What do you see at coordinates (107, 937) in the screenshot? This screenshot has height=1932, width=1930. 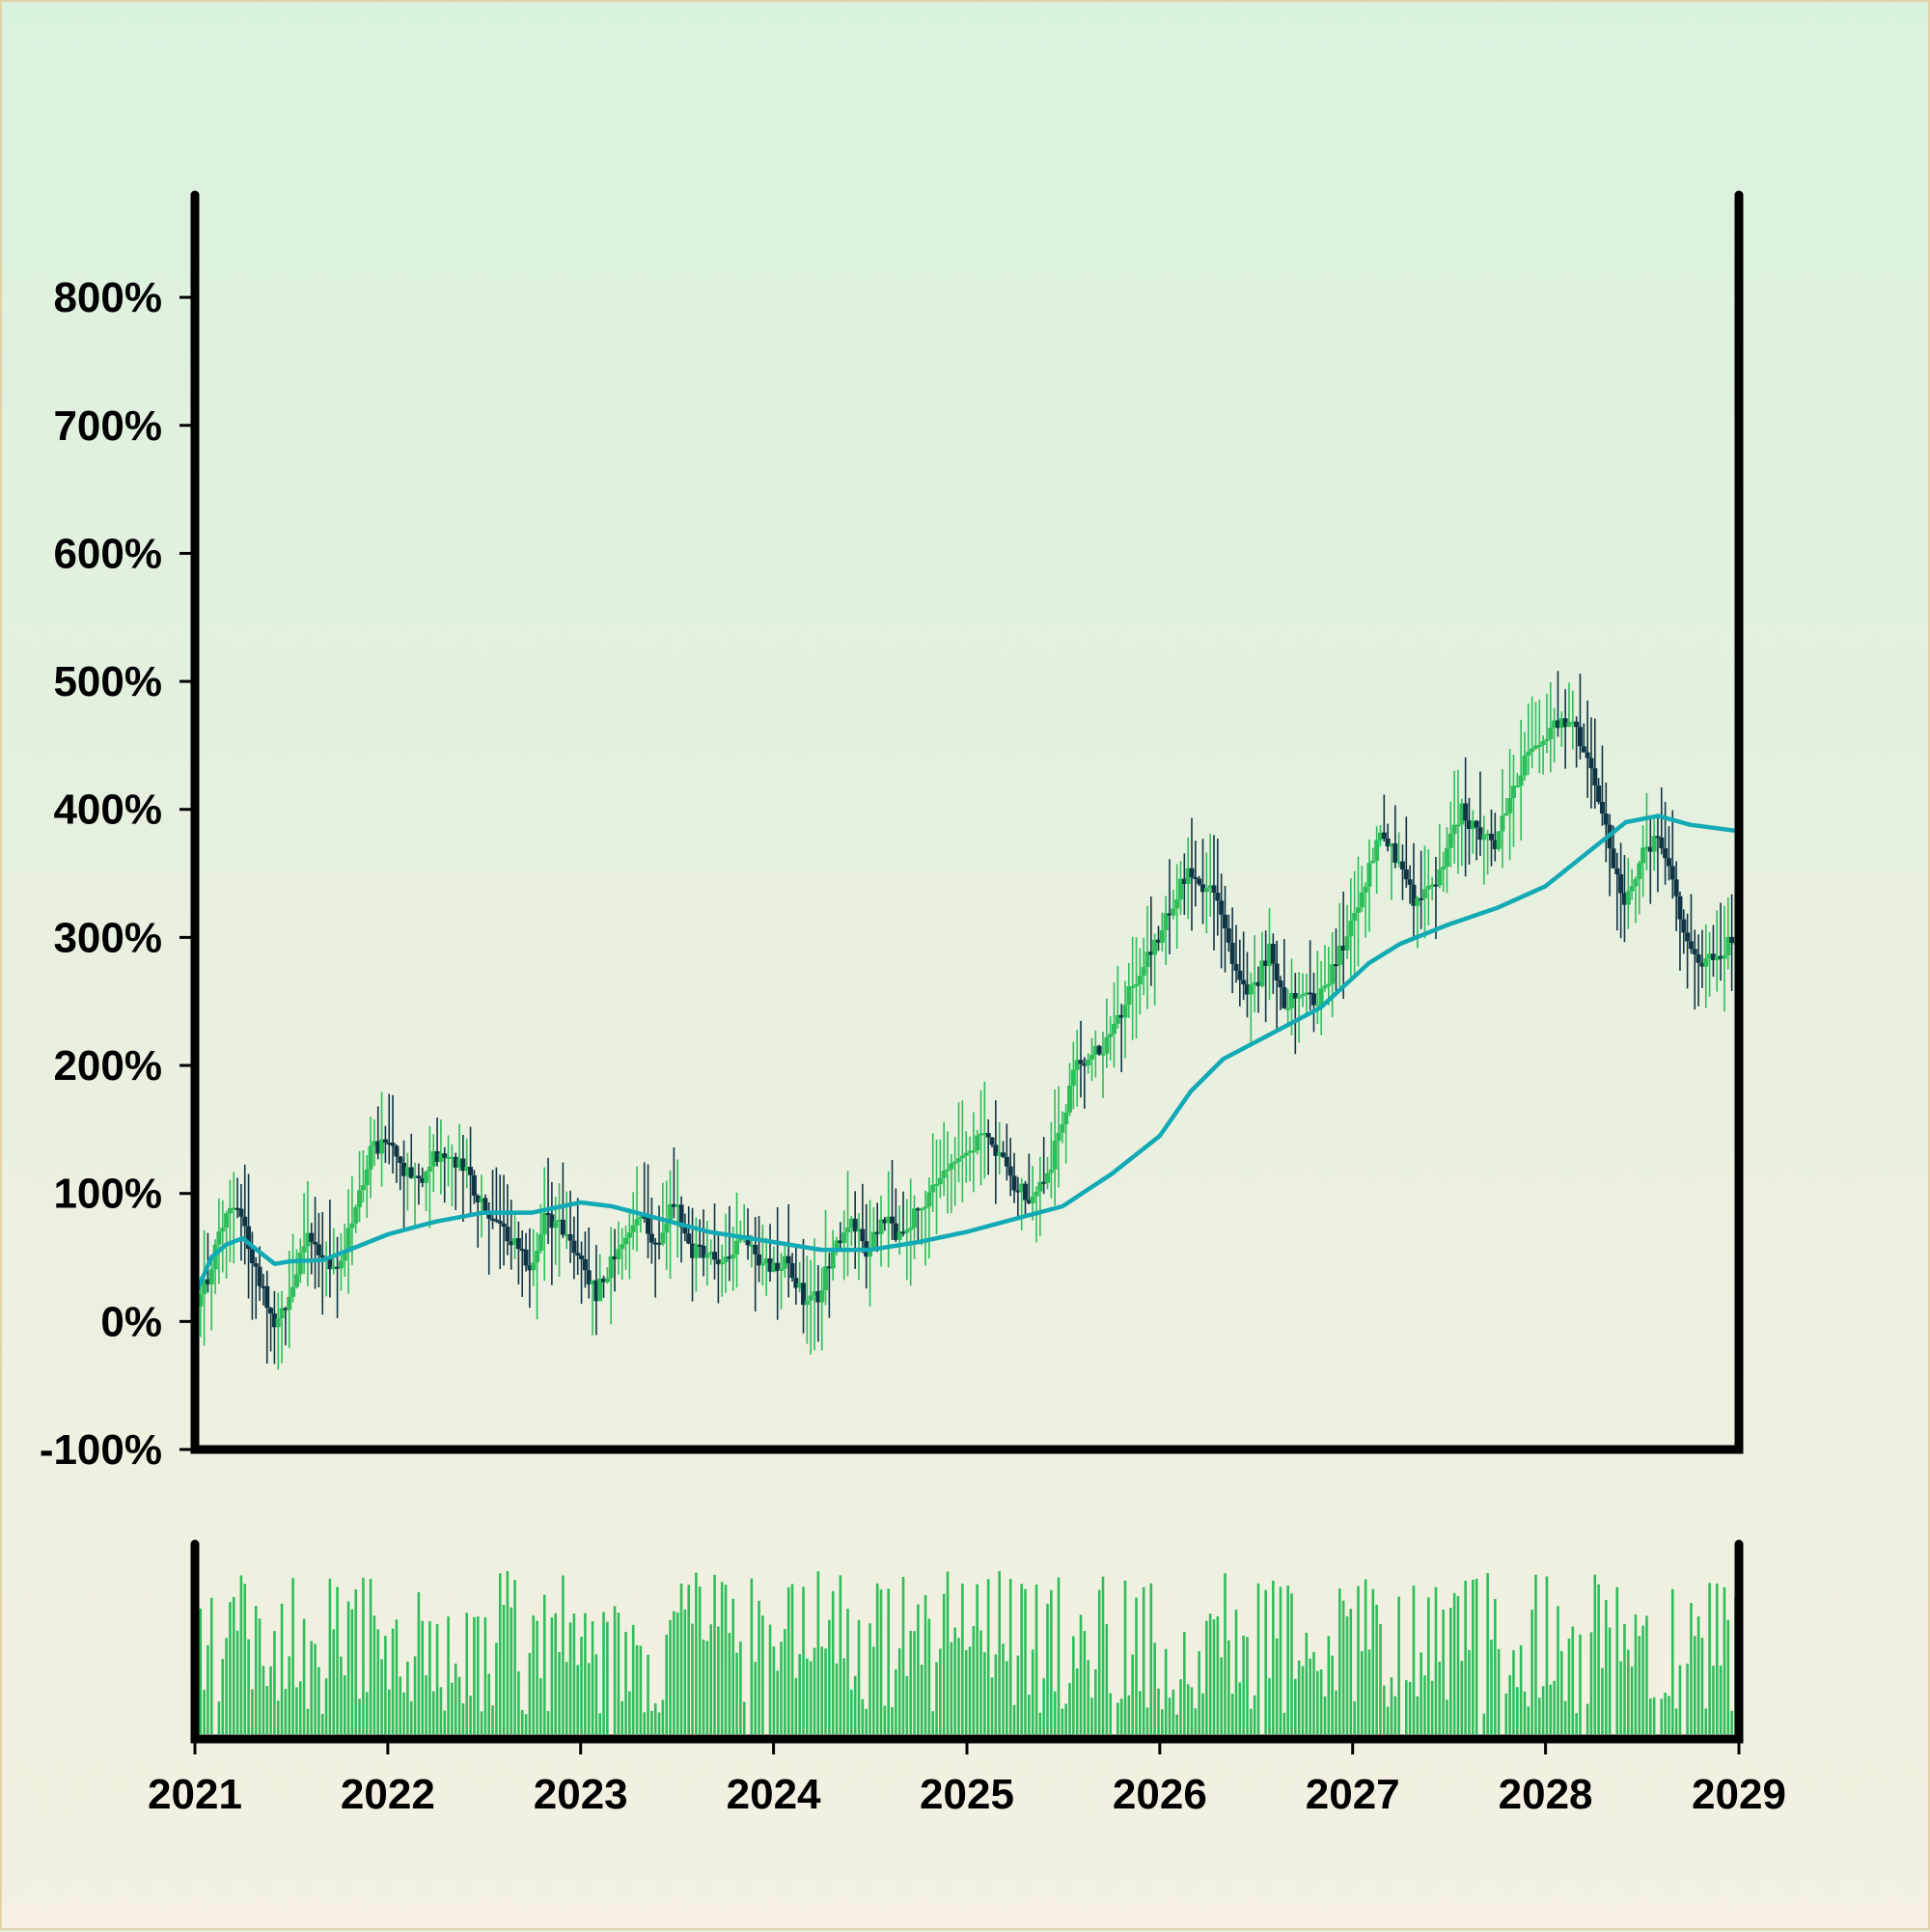 I see `y-tick-label: 300%` at bounding box center [107, 937].